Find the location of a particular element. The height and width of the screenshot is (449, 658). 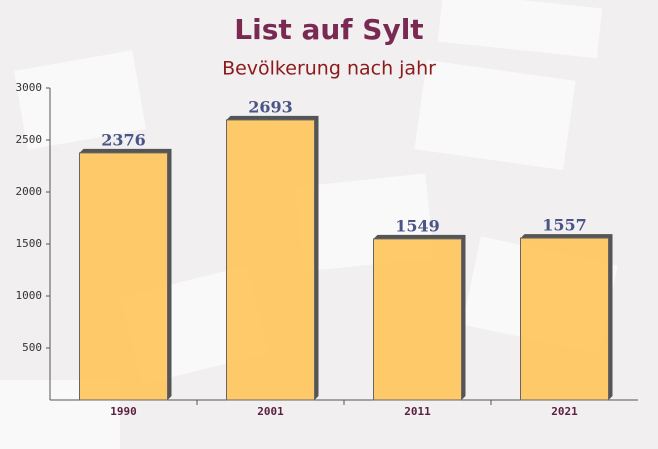

x-tick-label: 2011 is located at coordinates (417, 411).